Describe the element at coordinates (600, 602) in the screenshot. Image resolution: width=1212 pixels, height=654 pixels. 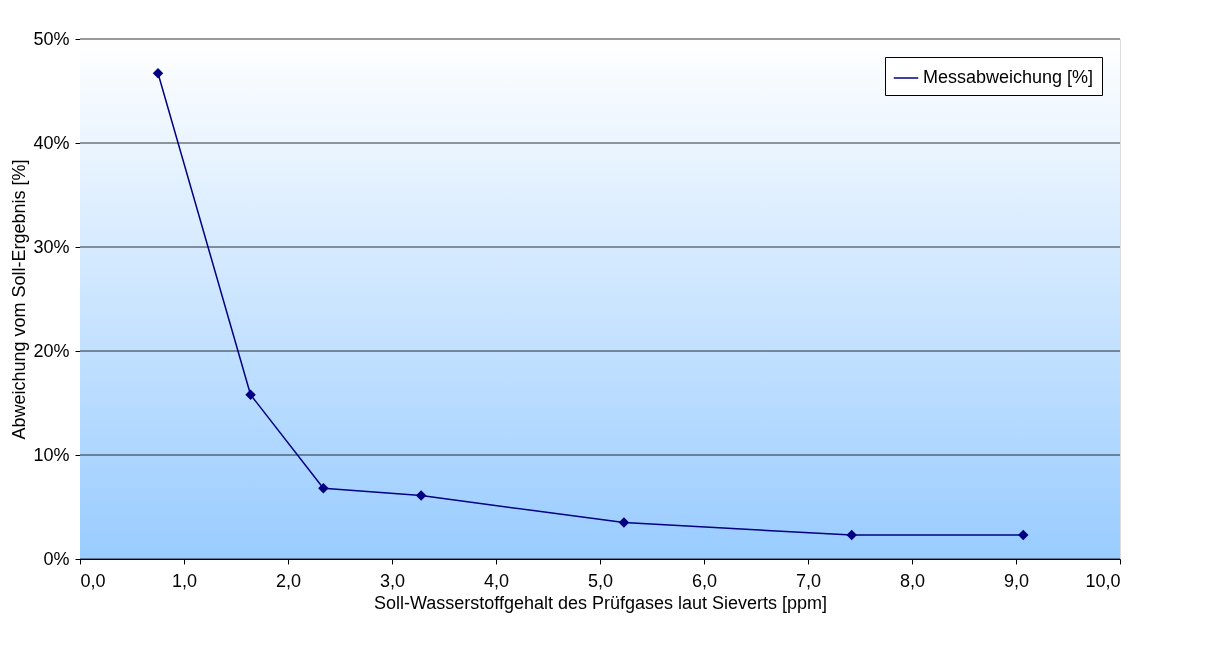
I see `x-axis-title: Soll-Wasserstoffgehalt des Prüfgases laut Sieverts [ppm]` at that location.